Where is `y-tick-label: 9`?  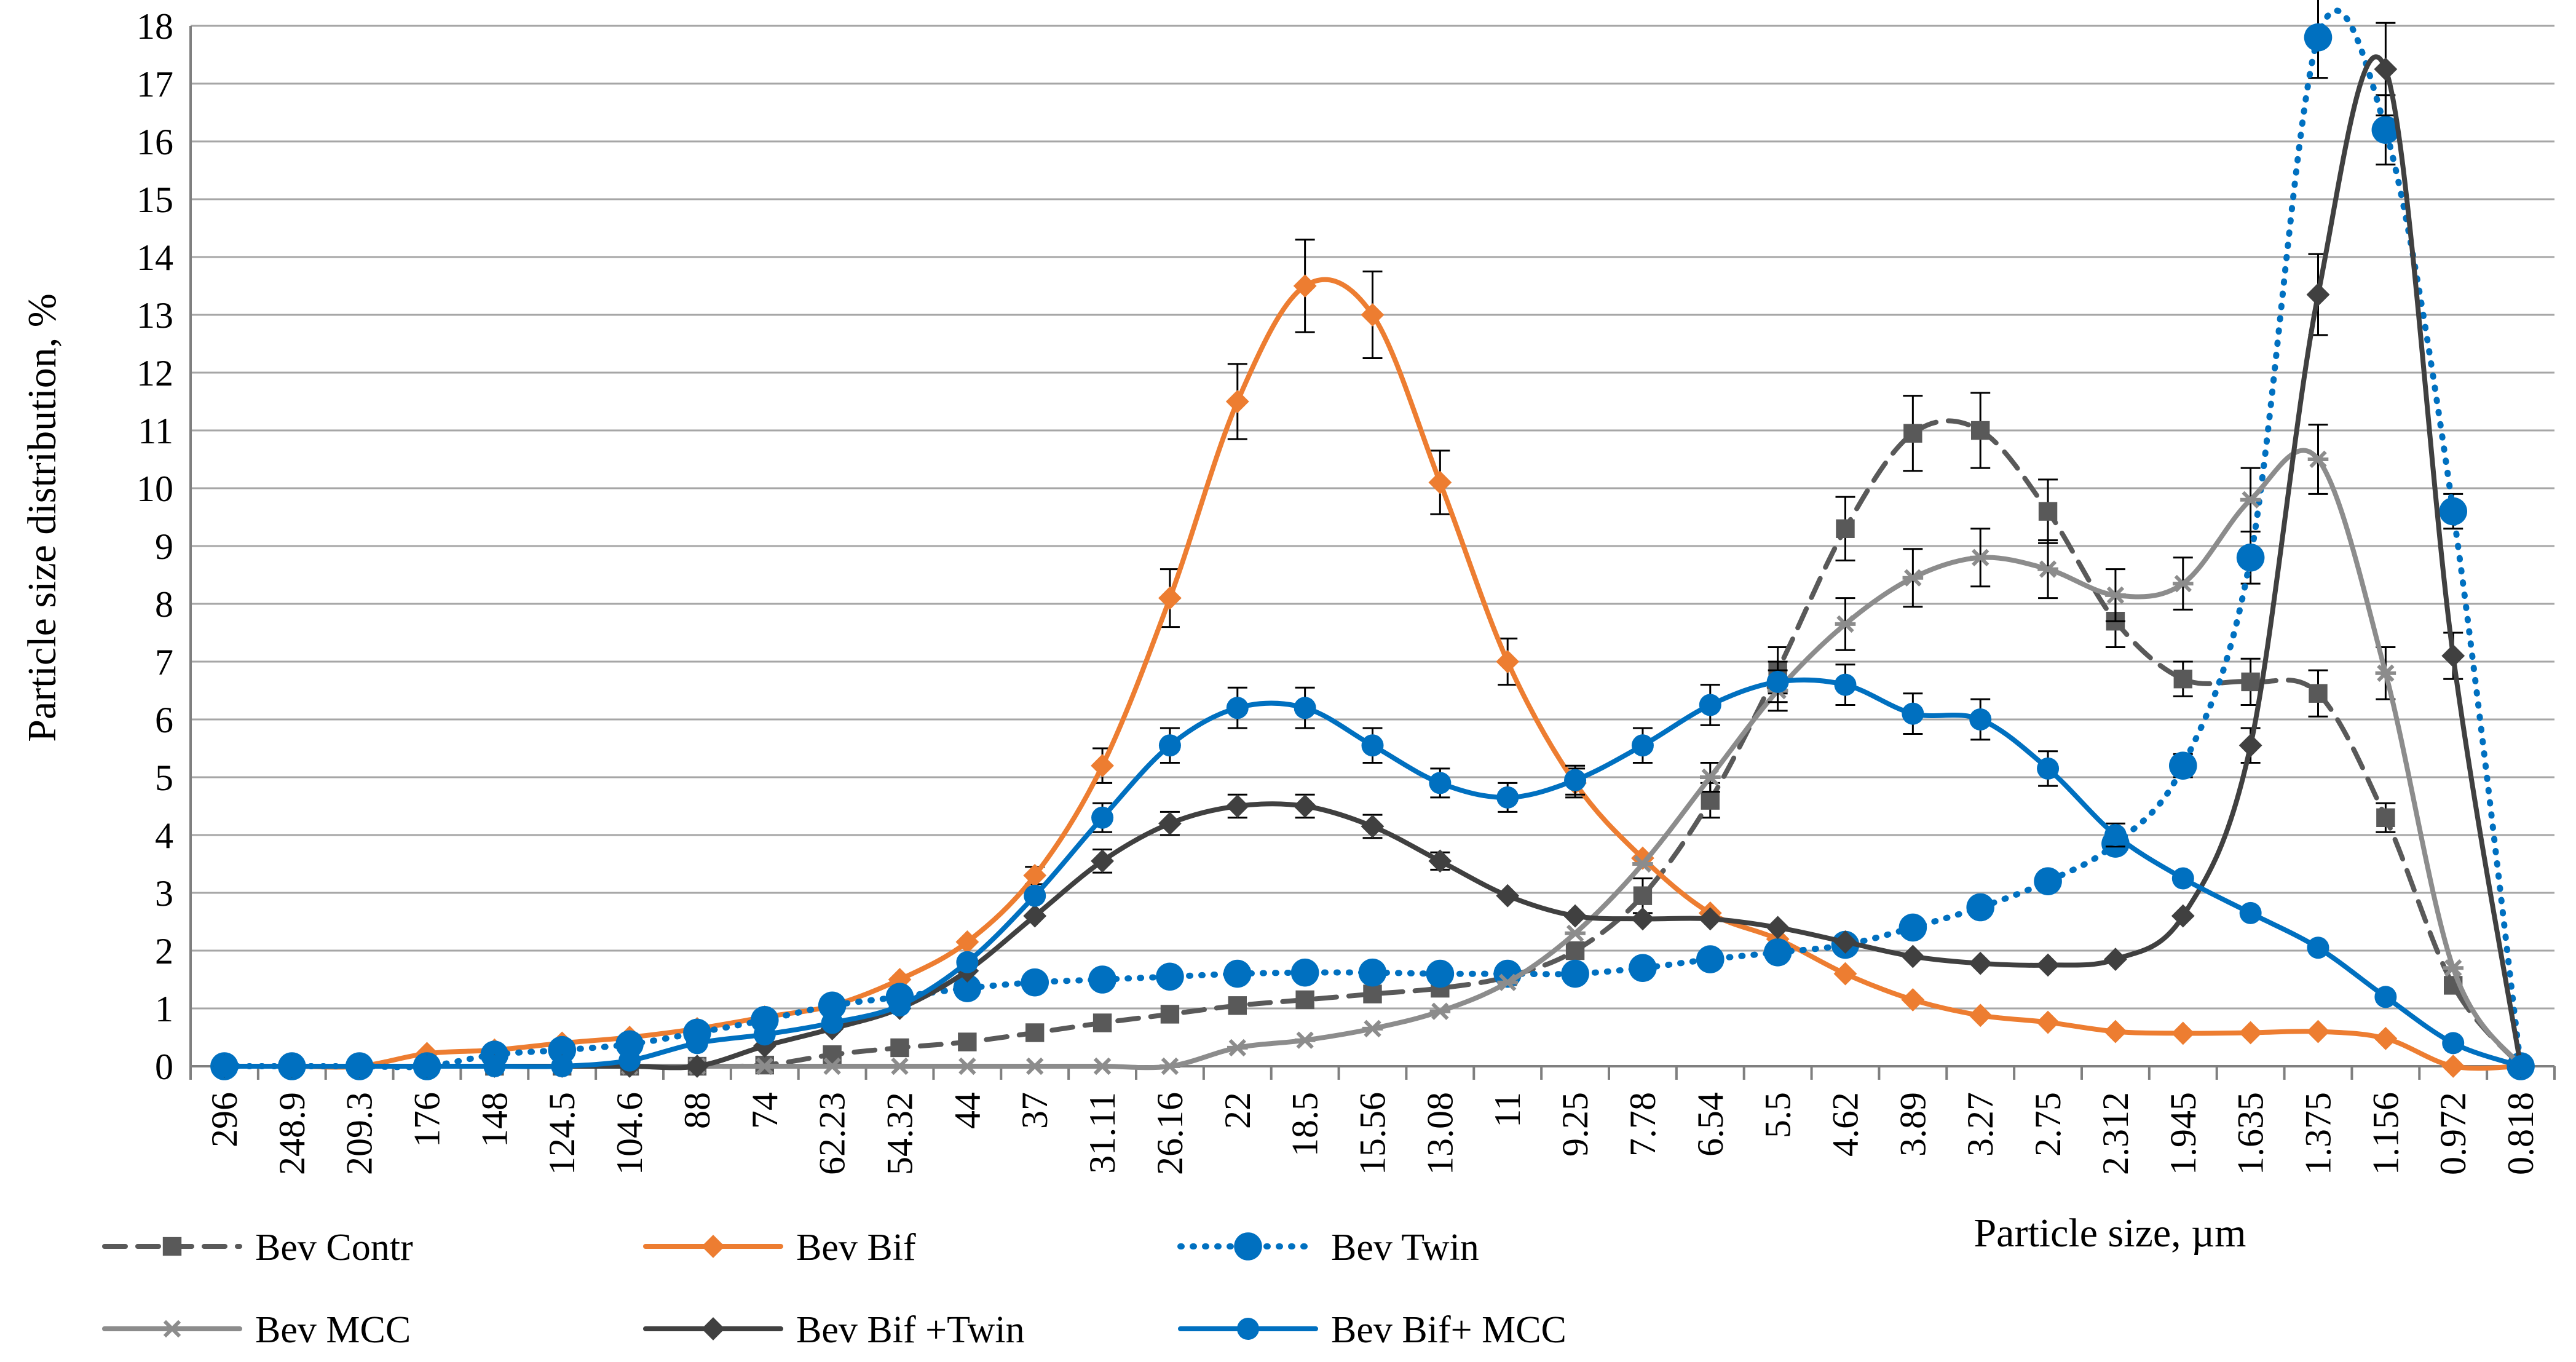 y-tick-label: 9 is located at coordinates (164, 546).